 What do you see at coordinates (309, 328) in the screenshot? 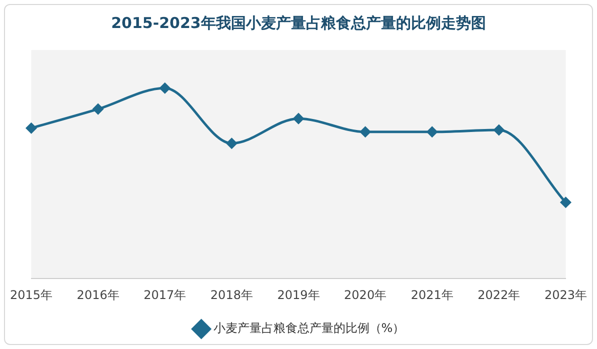
I see `legend-label: 小麦产量占粮食总产量的比例（%）` at bounding box center [309, 328].